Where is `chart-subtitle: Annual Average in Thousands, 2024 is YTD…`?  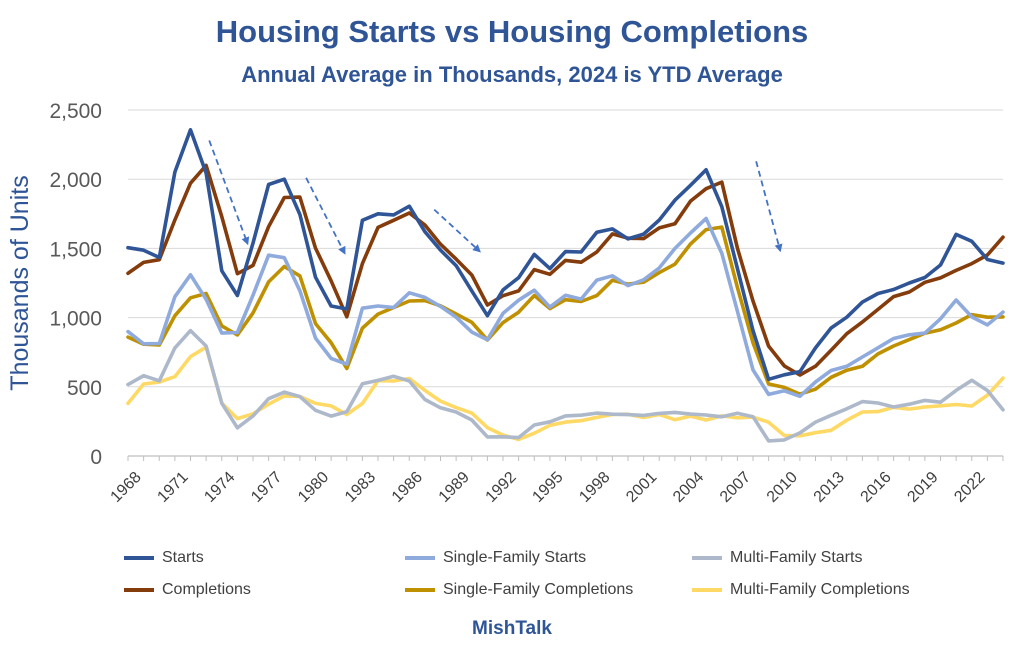
chart-subtitle: Annual Average in Thousands, 2024 is YTD… is located at coordinates (512, 74).